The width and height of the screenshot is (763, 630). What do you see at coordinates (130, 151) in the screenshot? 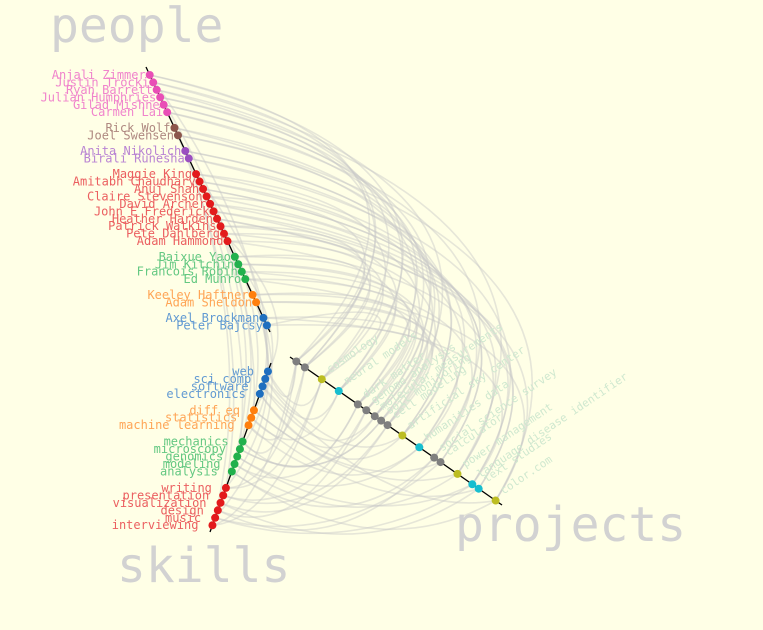
I see `label-person-anita-nikolich: Anita Nikolich` at bounding box center [130, 151].